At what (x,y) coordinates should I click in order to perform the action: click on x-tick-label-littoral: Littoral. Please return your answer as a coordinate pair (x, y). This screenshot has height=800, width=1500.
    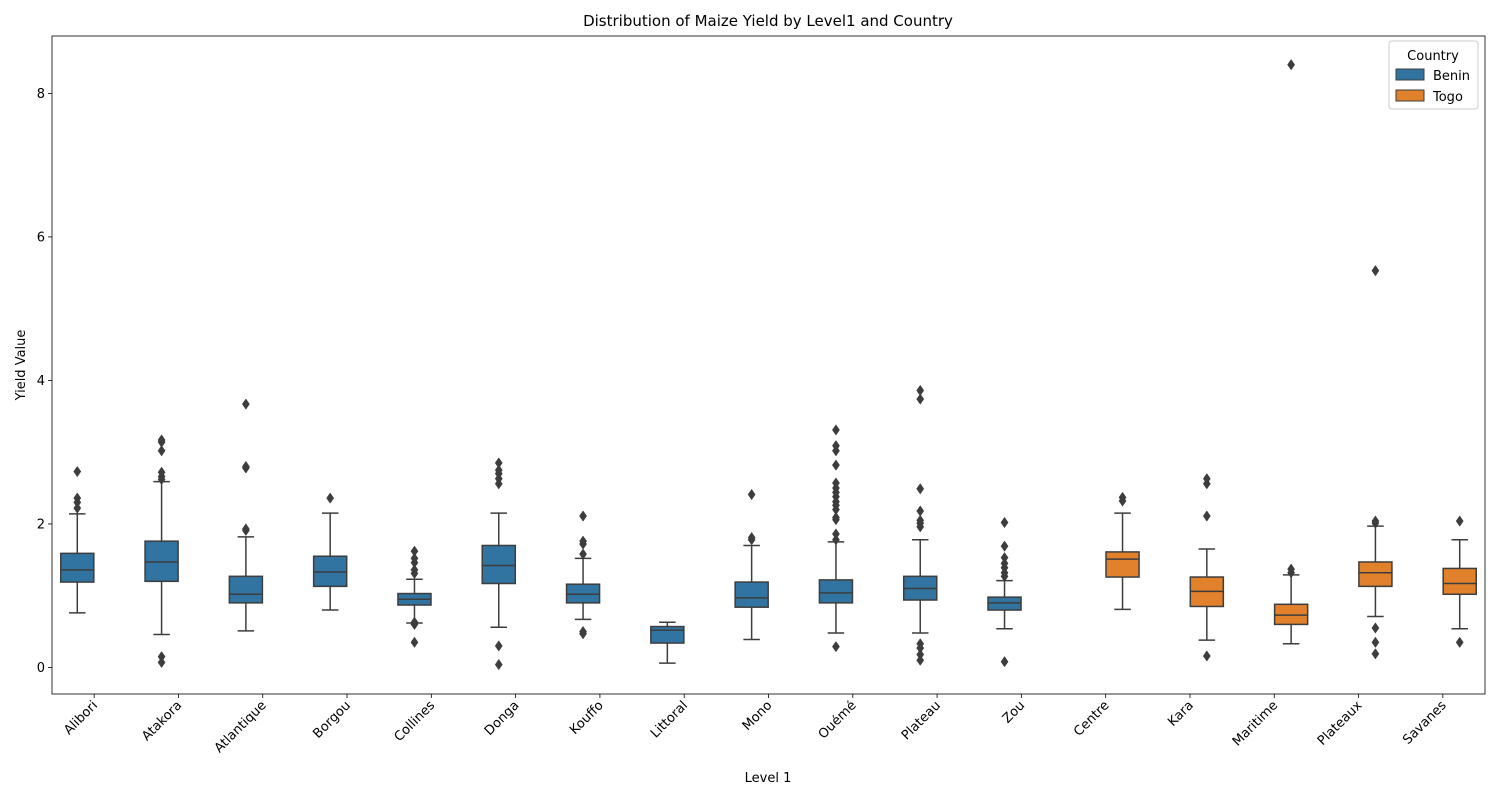
    Looking at the image, I should click on (669, 719).